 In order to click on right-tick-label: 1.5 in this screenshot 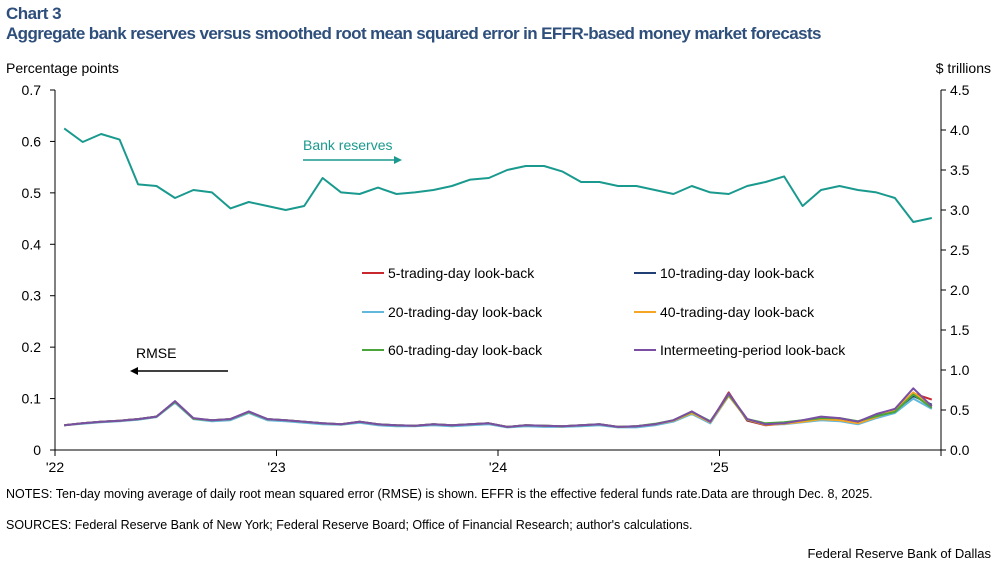, I will do `click(960, 330)`.